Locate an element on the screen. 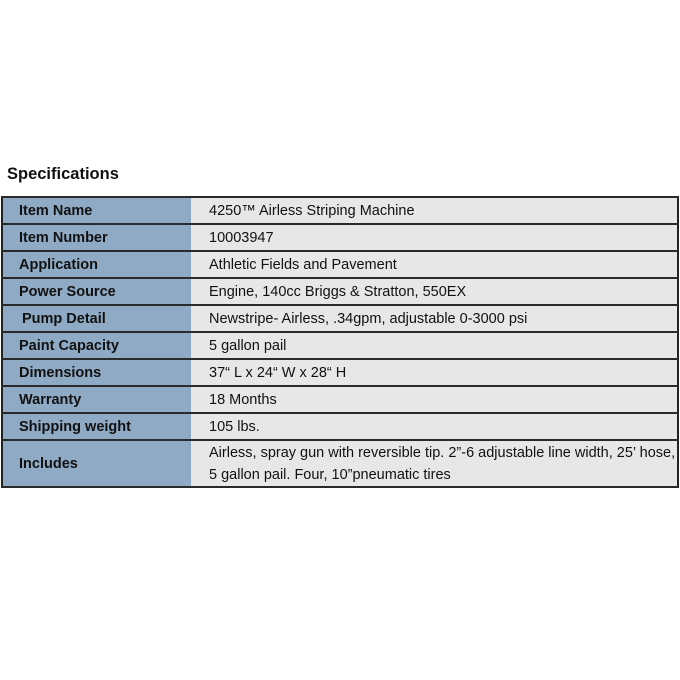 This screenshot has height=680, width=680. spec-value: 10003947 is located at coordinates (434, 237).